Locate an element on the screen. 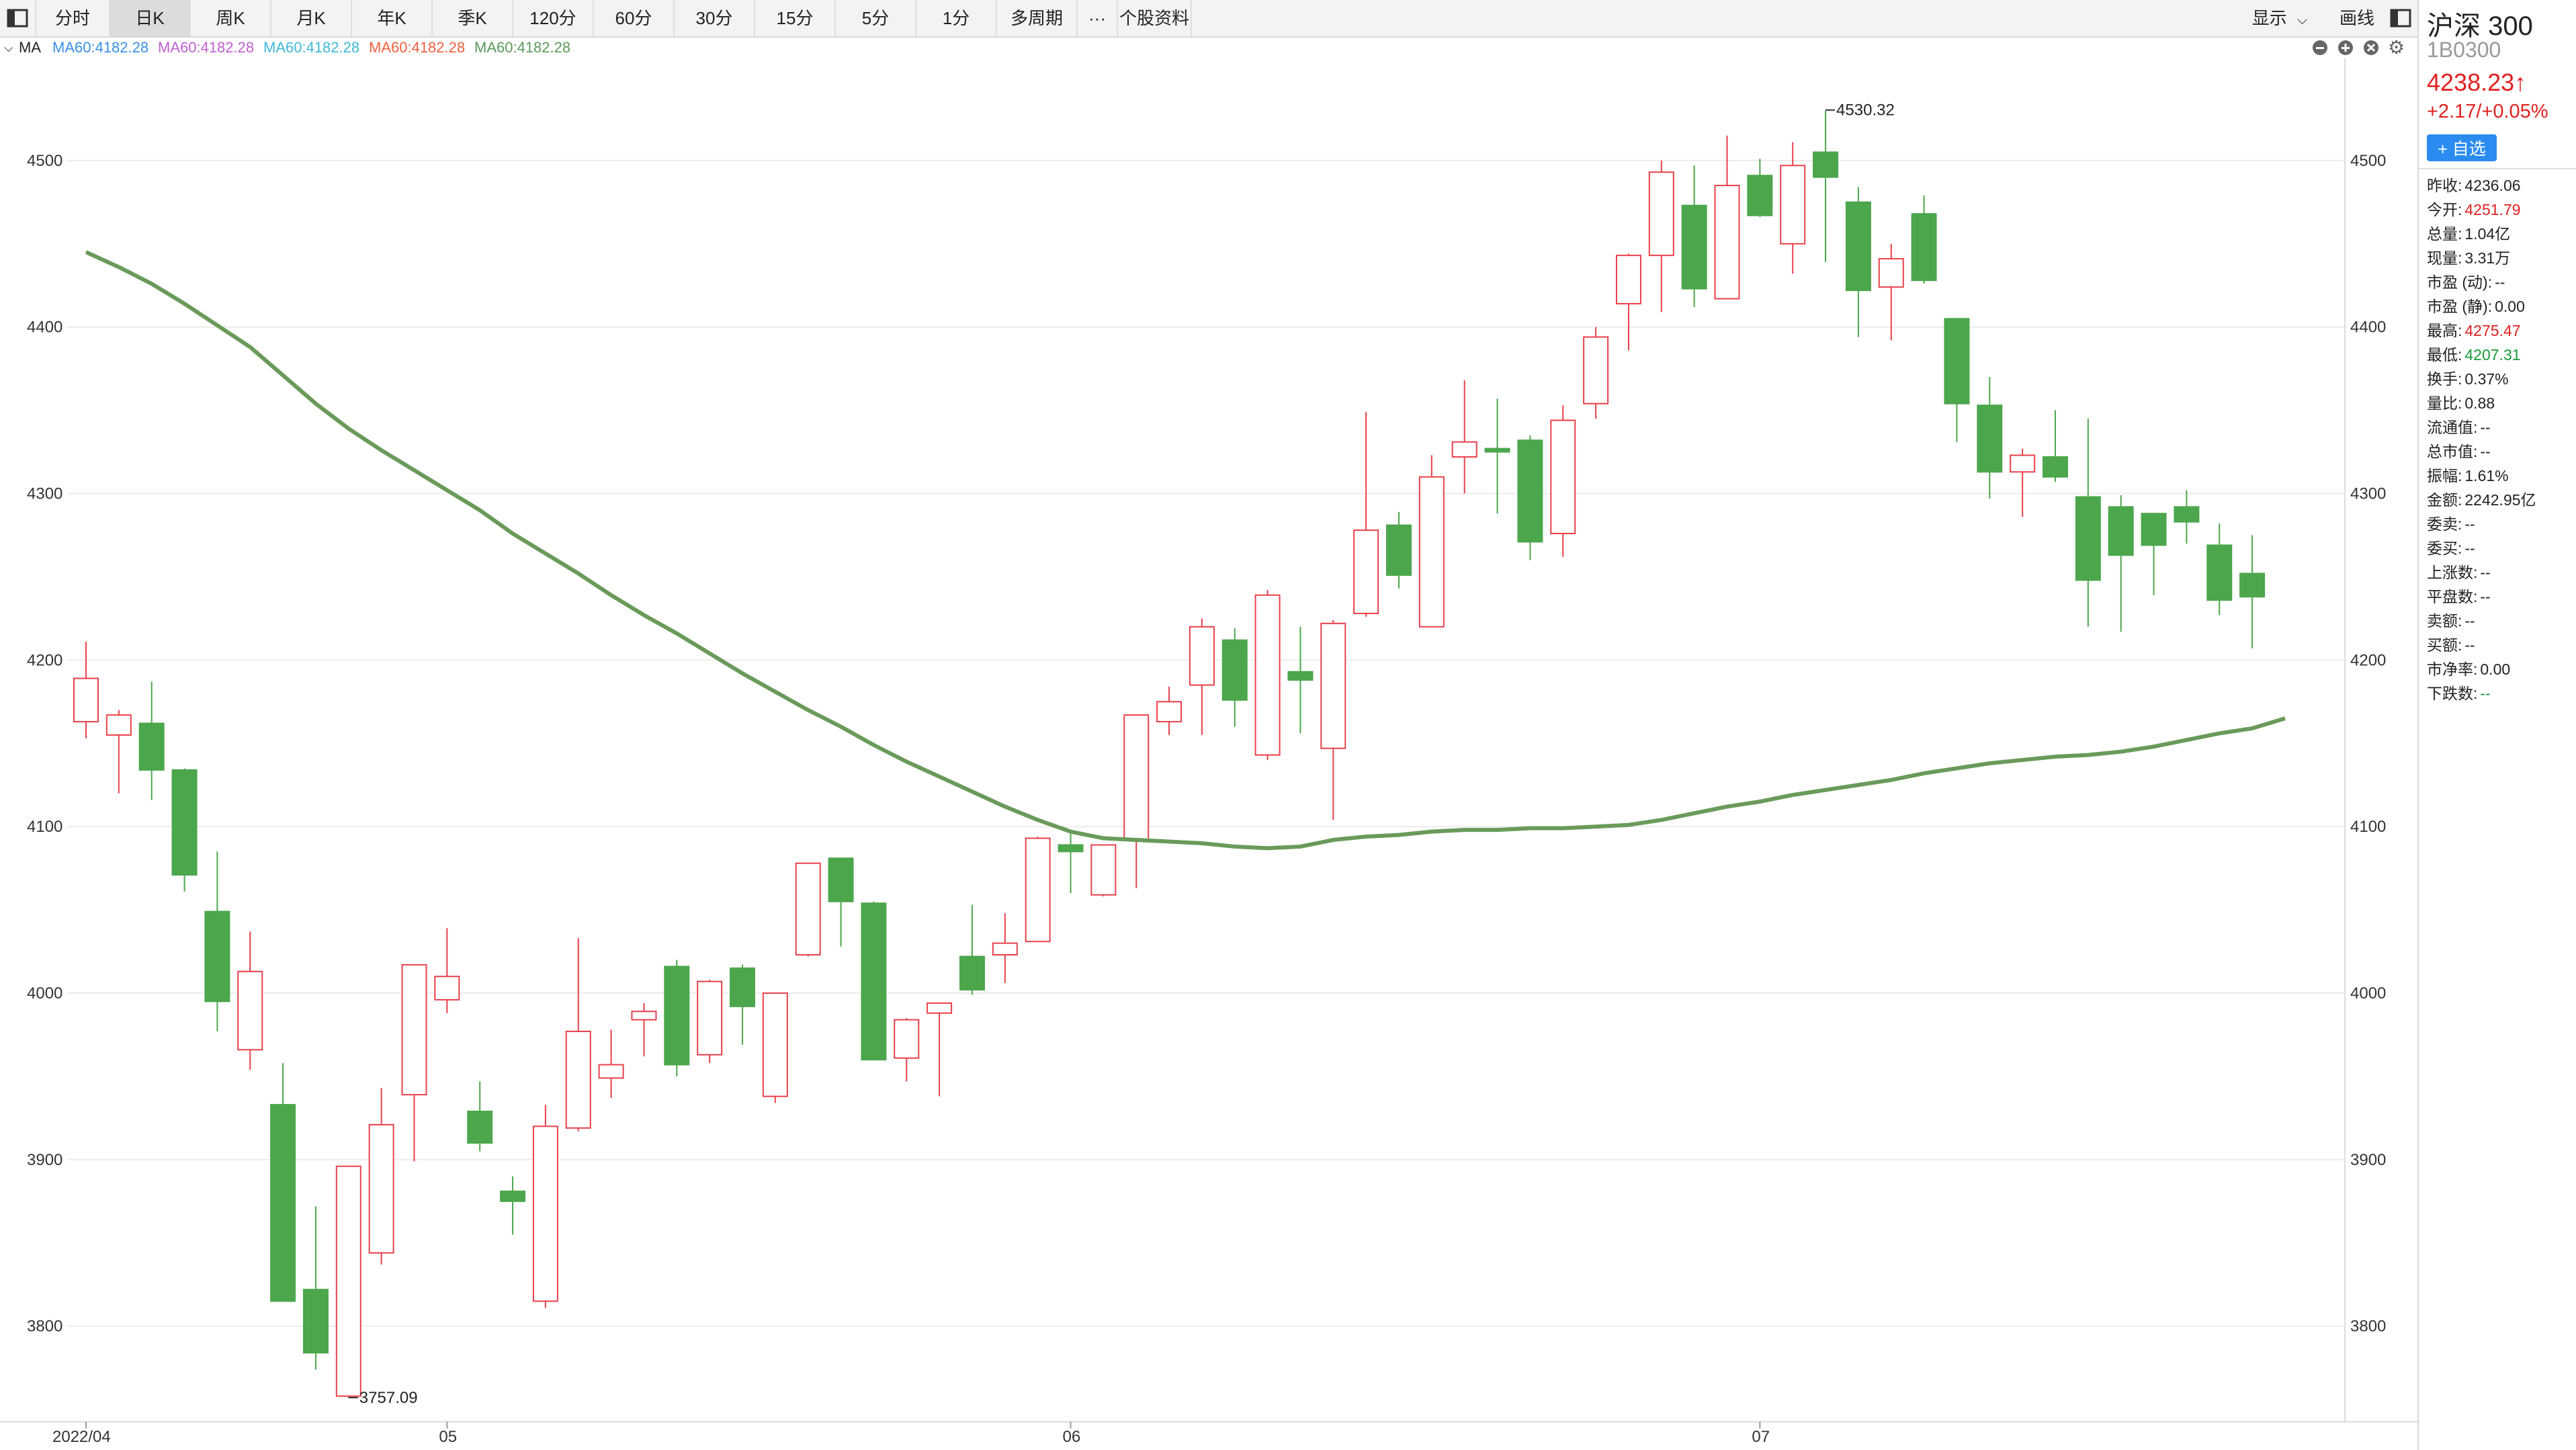 The height and width of the screenshot is (1450, 2576). stat-key: 量比: is located at coordinates (2444, 403).